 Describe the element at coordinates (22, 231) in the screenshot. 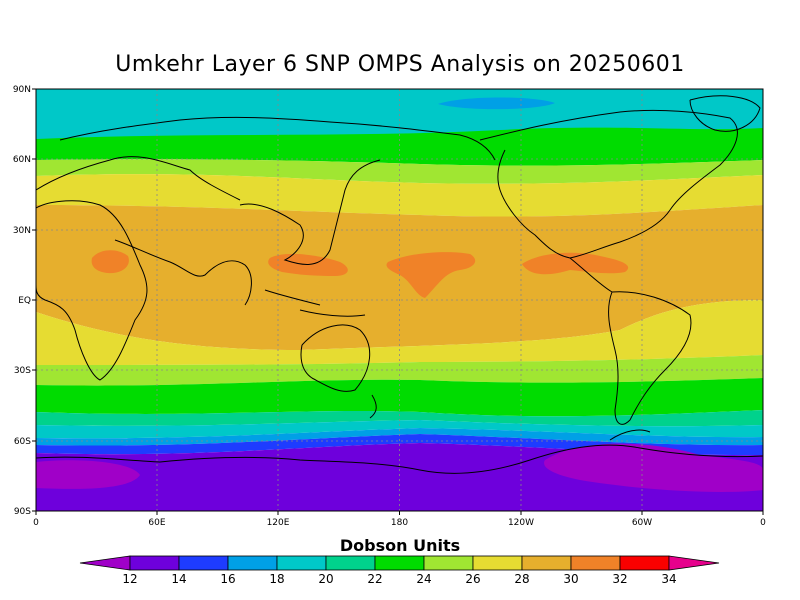

I see `lat-label: 30N` at that location.